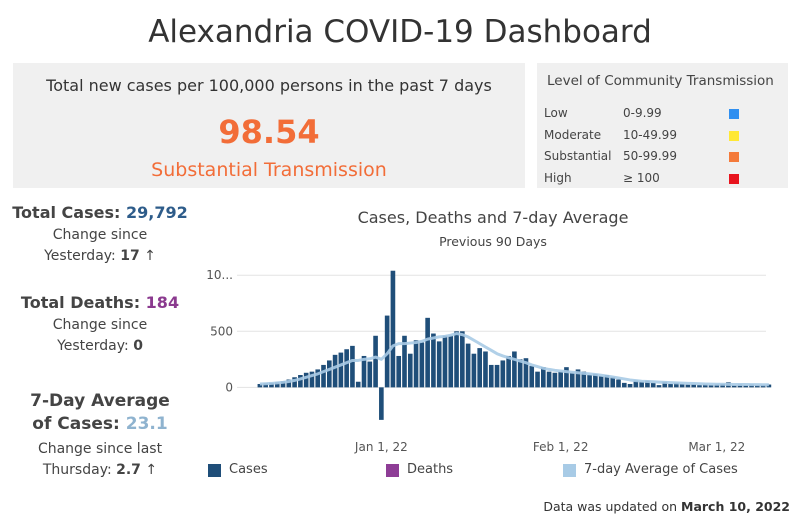  What do you see at coordinates (666, 506) in the screenshot?
I see `footer: Data was updated on March 10, 2022` at bounding box center [666, 506].